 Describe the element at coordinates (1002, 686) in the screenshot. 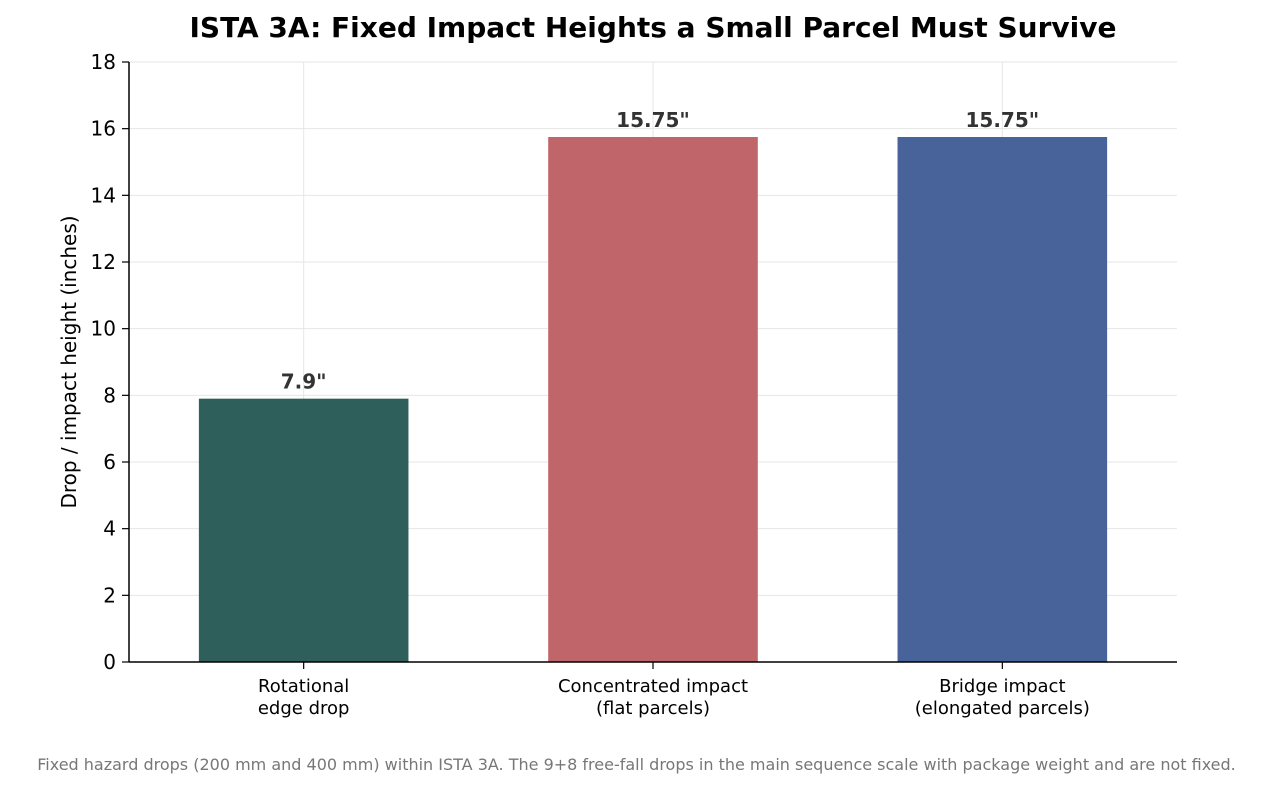

I see `x-tick-label: Bridge impact` at that location.